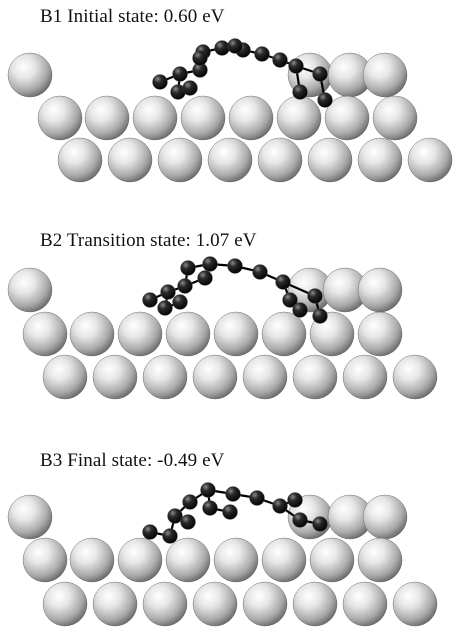 The height and width of the screenshot is (637, 456). I want to click on panel-label-final-state: B3 Final state: -0.49 eV, so click(132, 460).